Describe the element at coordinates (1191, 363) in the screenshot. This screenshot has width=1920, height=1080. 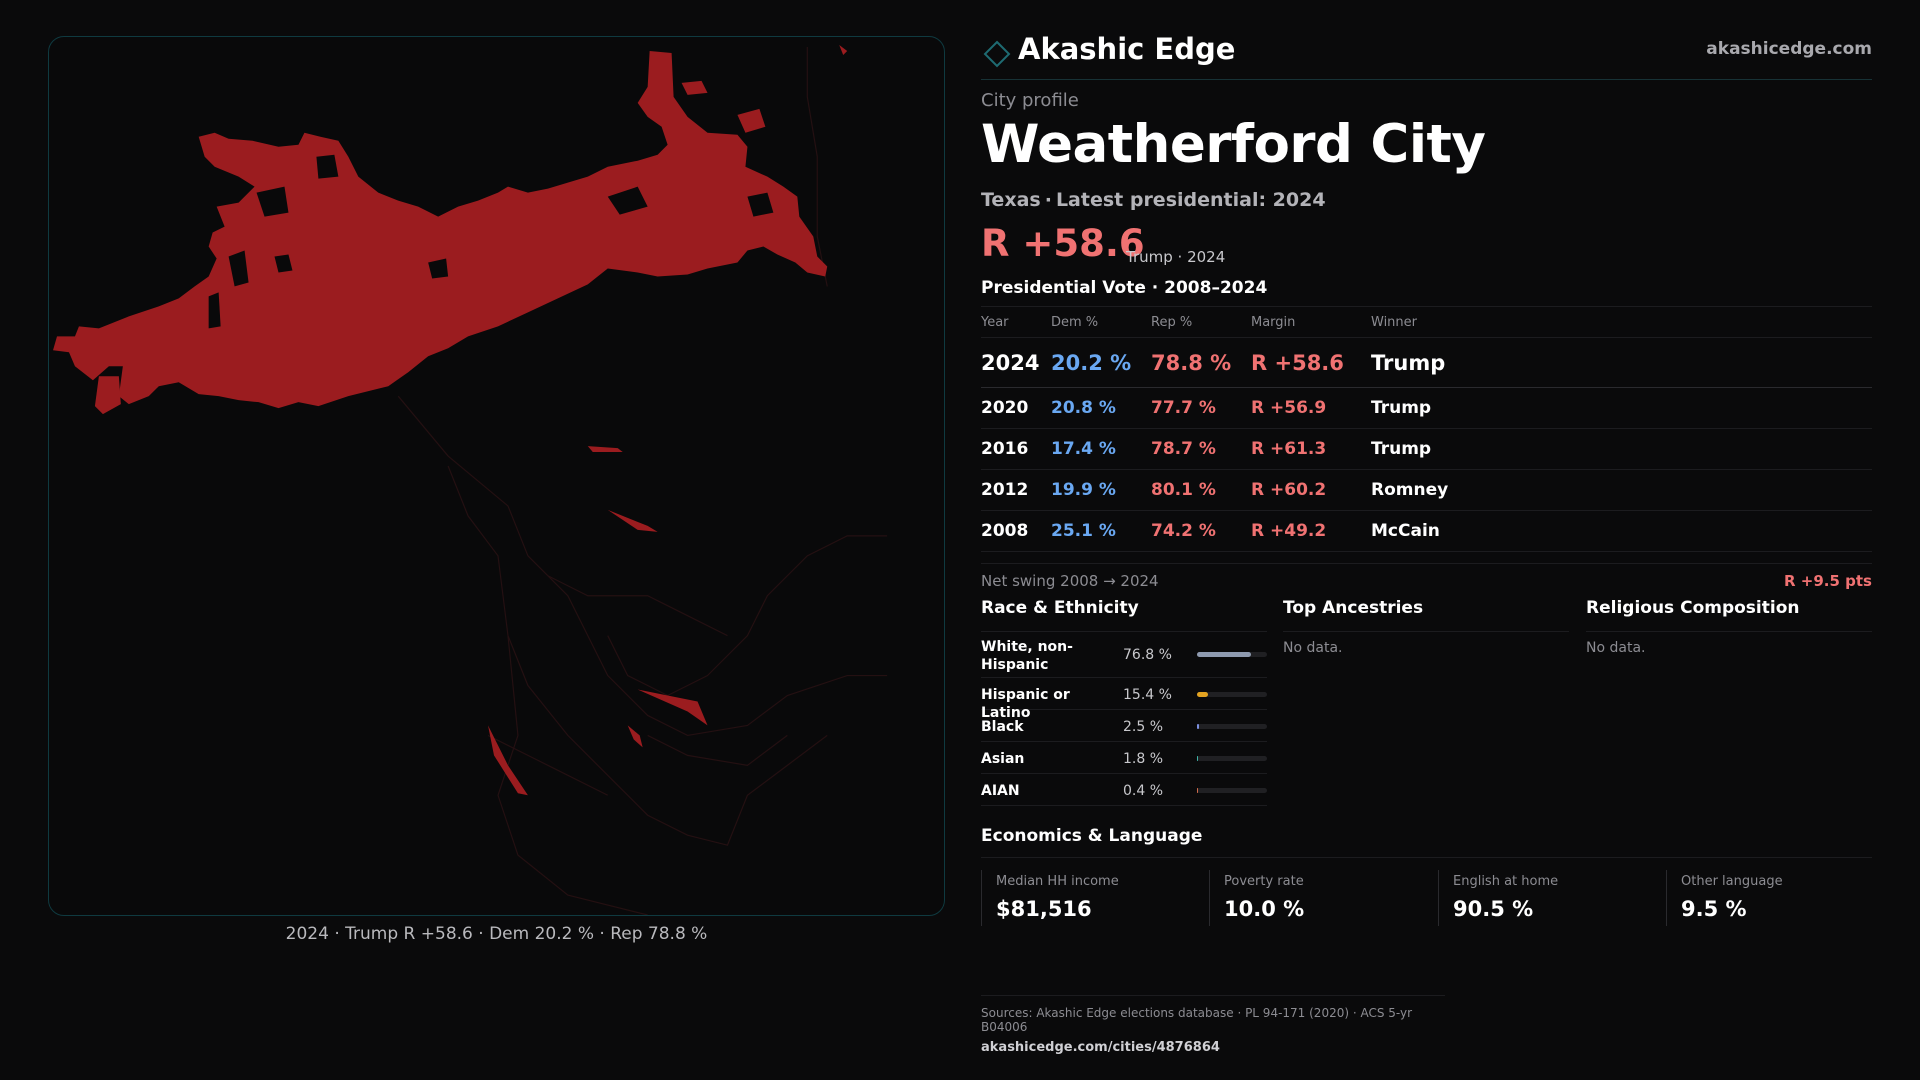
I see `row-rep: 78.8 %` at that location.